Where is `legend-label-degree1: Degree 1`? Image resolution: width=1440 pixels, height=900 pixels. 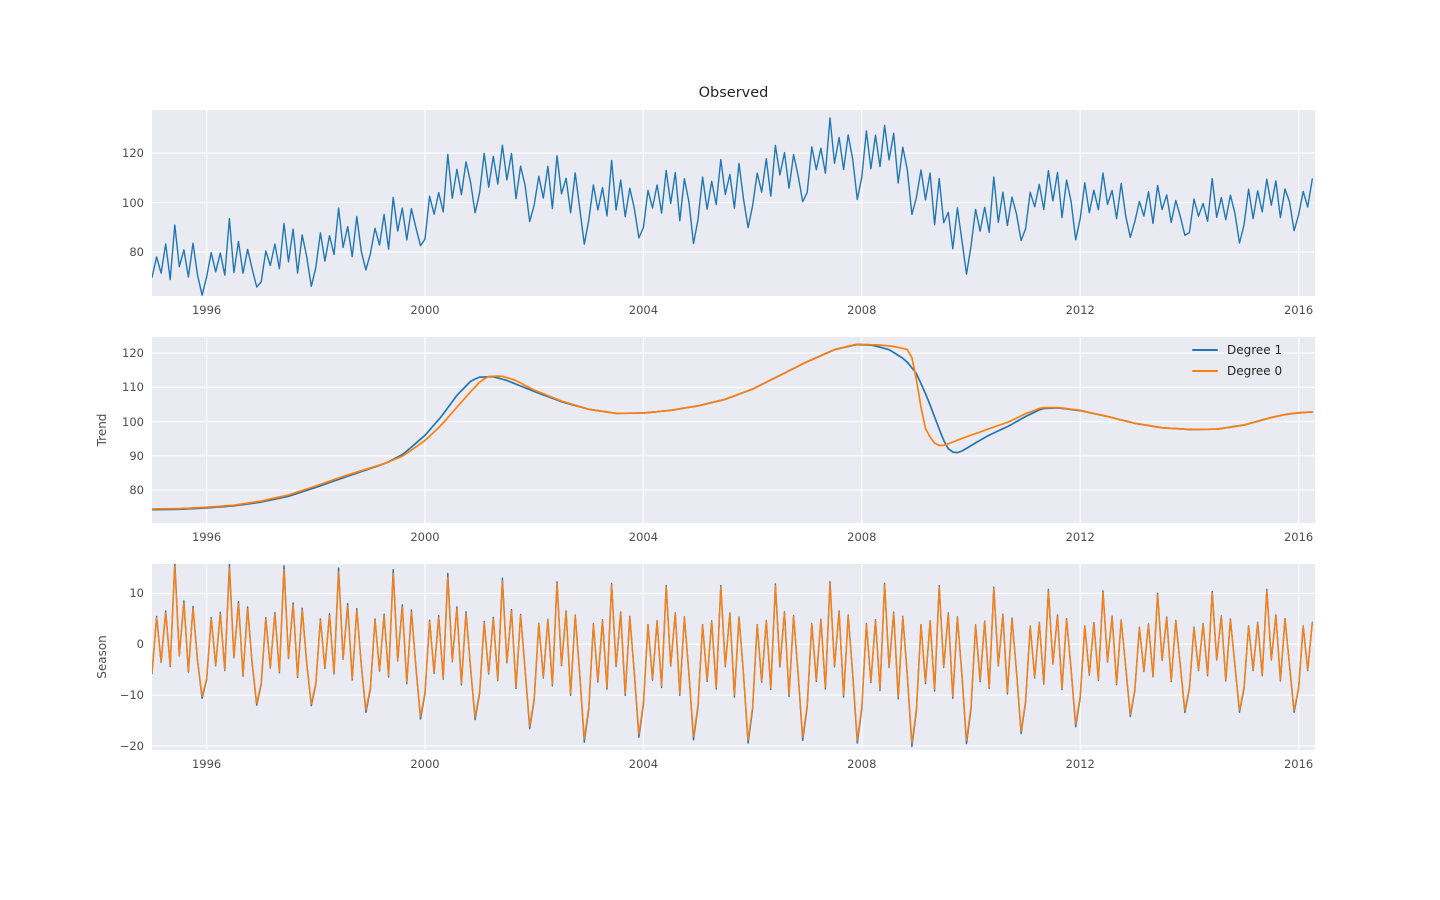 legend-label-degree1: Degree 1 is located at coordinates (1255, 350).